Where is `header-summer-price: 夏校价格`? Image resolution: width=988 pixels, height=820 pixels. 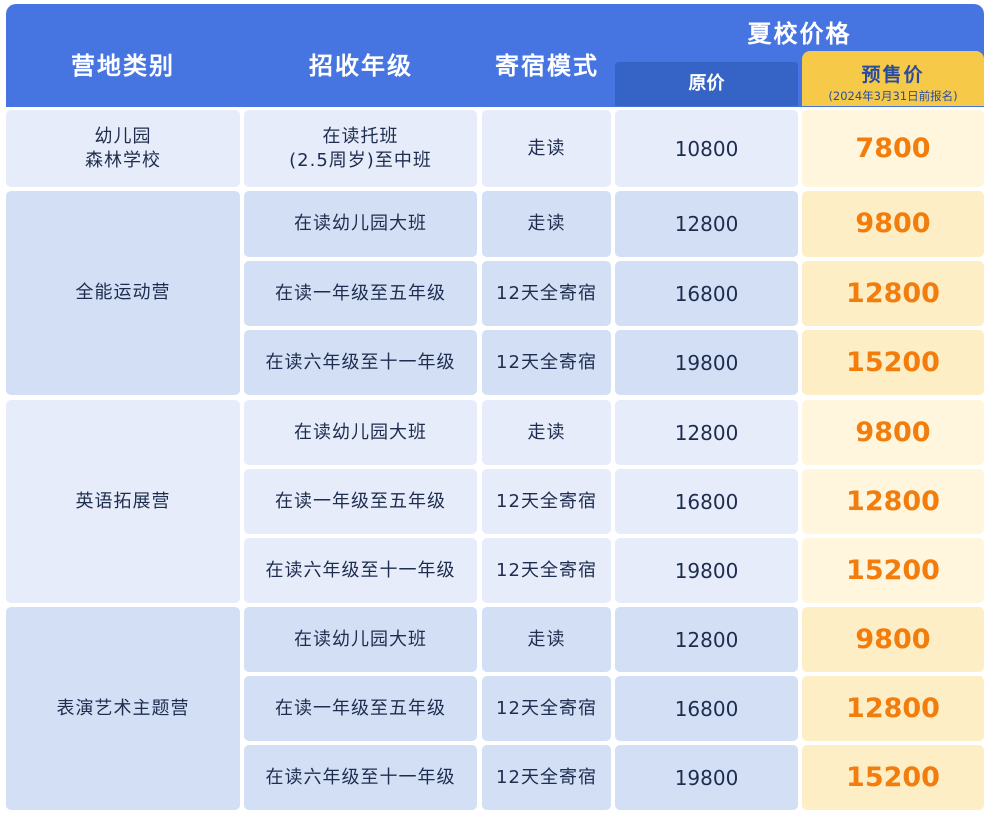
header-summer-price: 夏校价格 is located at coordinates (799, 33).